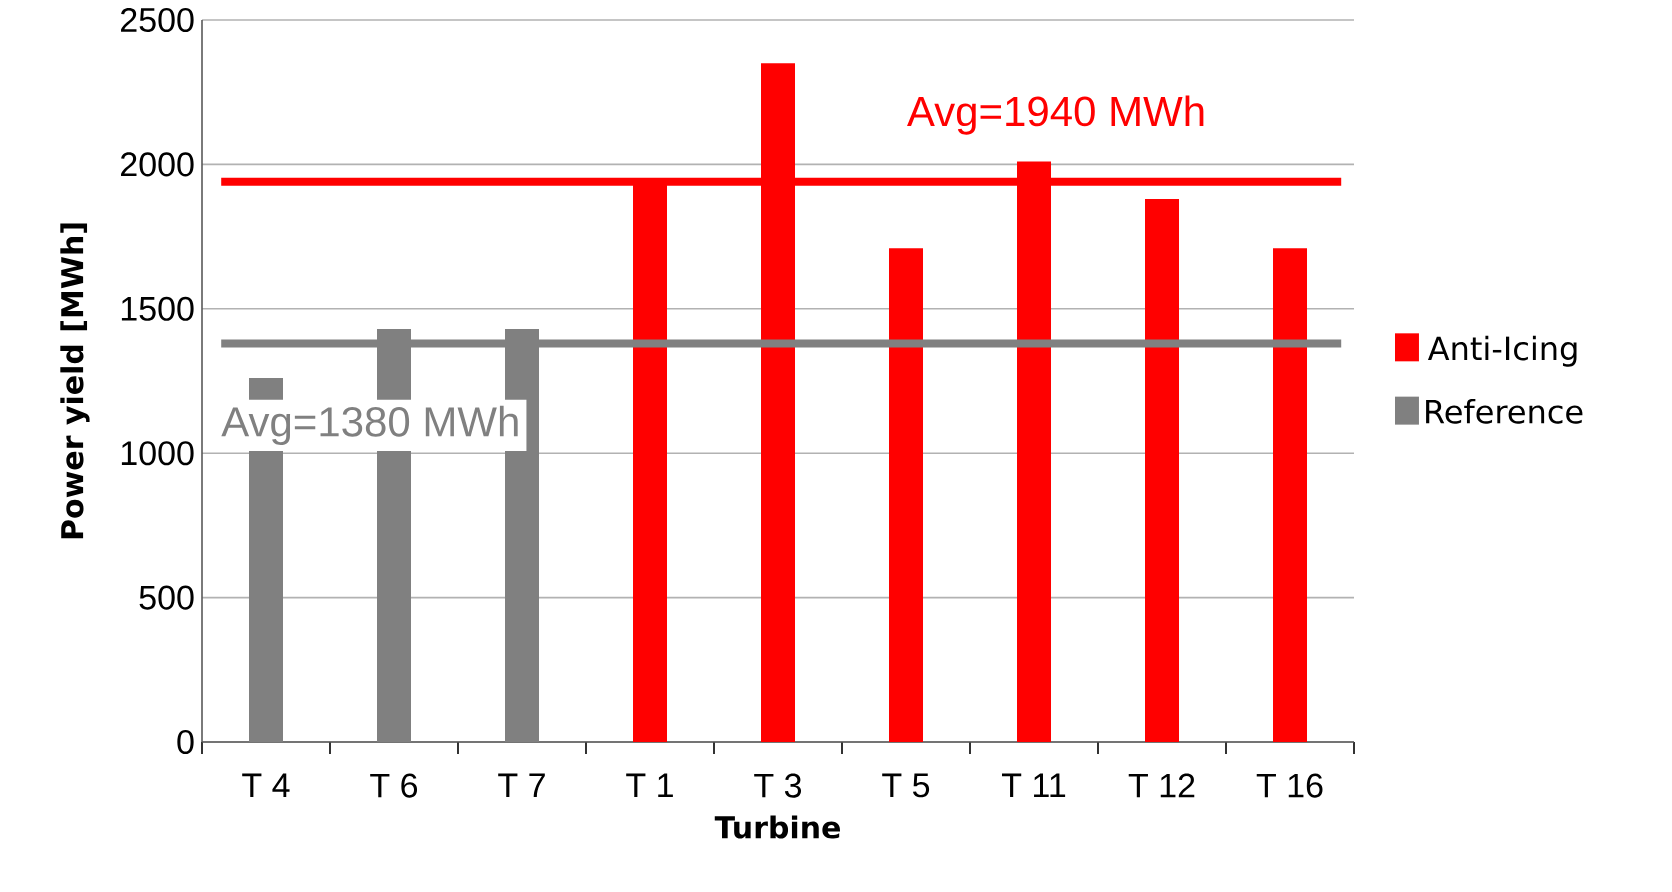 The image size is (1672, 892). What do you see at coordinates (157, 308) in the screenshot?
I see `y-tick-label: 1500` at bounding box center [157, 308].